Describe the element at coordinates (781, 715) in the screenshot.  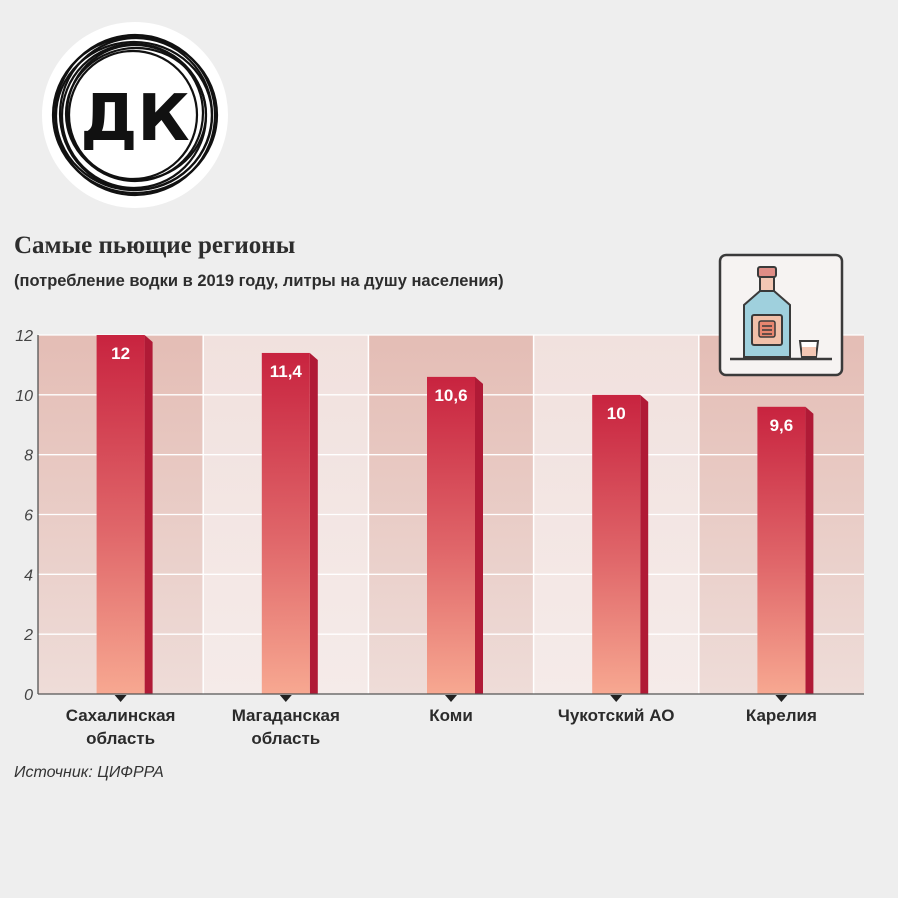
I see `x-category-label: Карелия` at that location.